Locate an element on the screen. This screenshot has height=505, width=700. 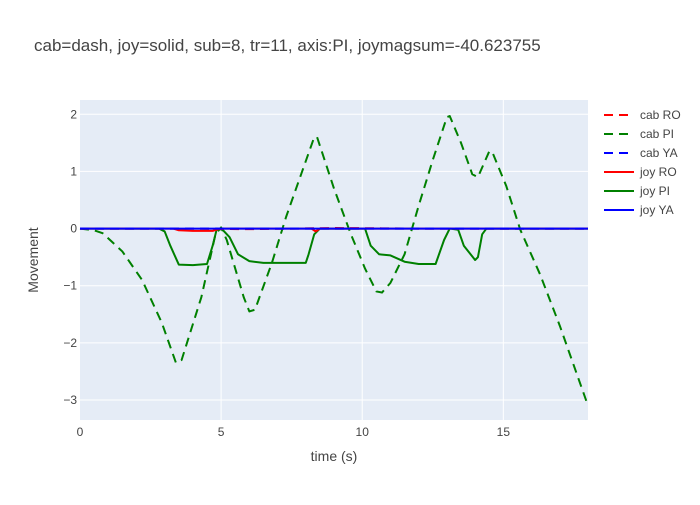
y-tick-label: −2 is located at coordinates (70, 343).